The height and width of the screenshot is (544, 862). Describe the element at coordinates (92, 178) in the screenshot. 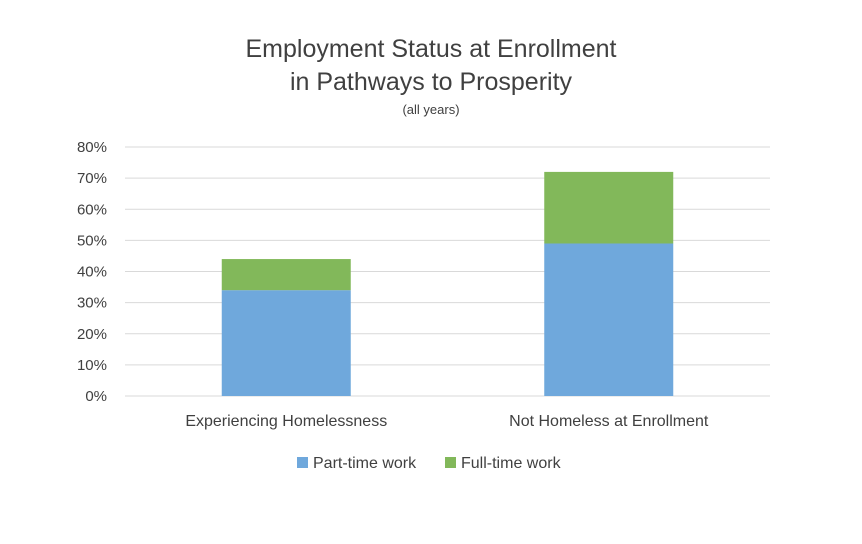

I see `y-tick-label: 70%` at that location.